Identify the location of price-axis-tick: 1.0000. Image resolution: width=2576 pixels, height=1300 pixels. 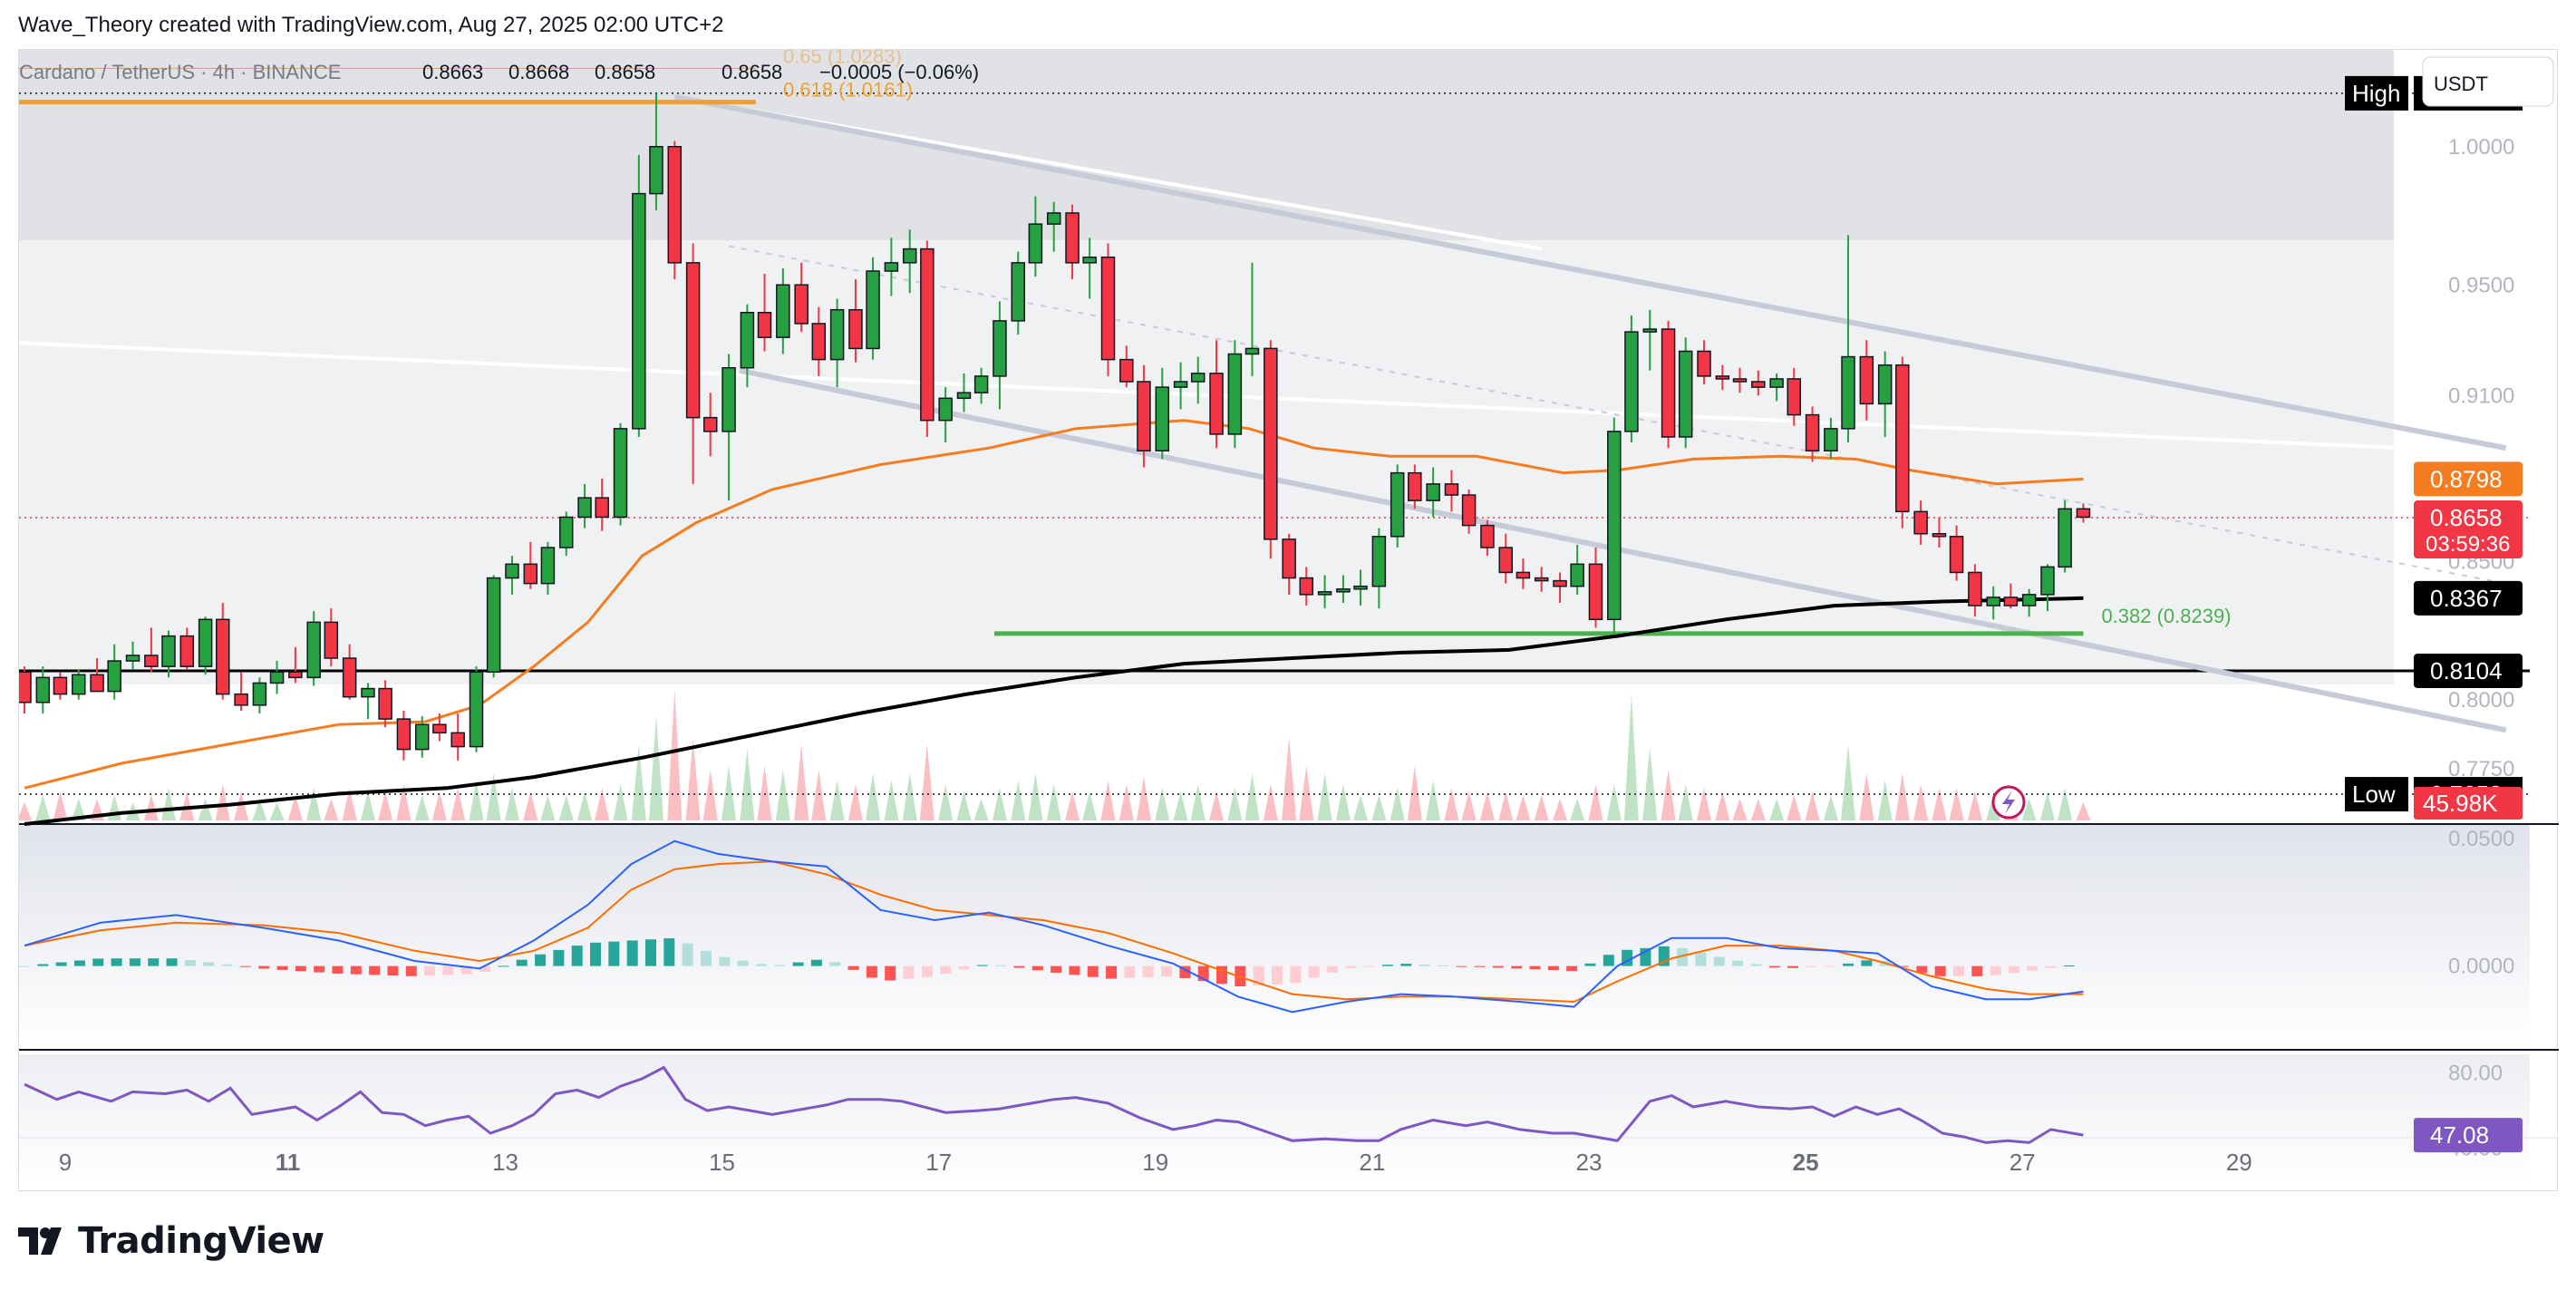
(2481, 147).